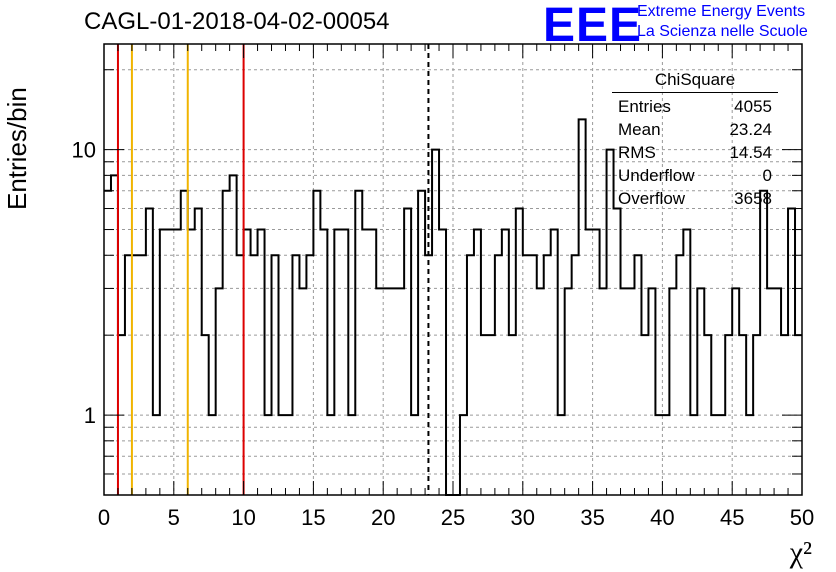 This screenshot has height=572, width=836. I want to click on stats-value: 4055, so click(753, 106).